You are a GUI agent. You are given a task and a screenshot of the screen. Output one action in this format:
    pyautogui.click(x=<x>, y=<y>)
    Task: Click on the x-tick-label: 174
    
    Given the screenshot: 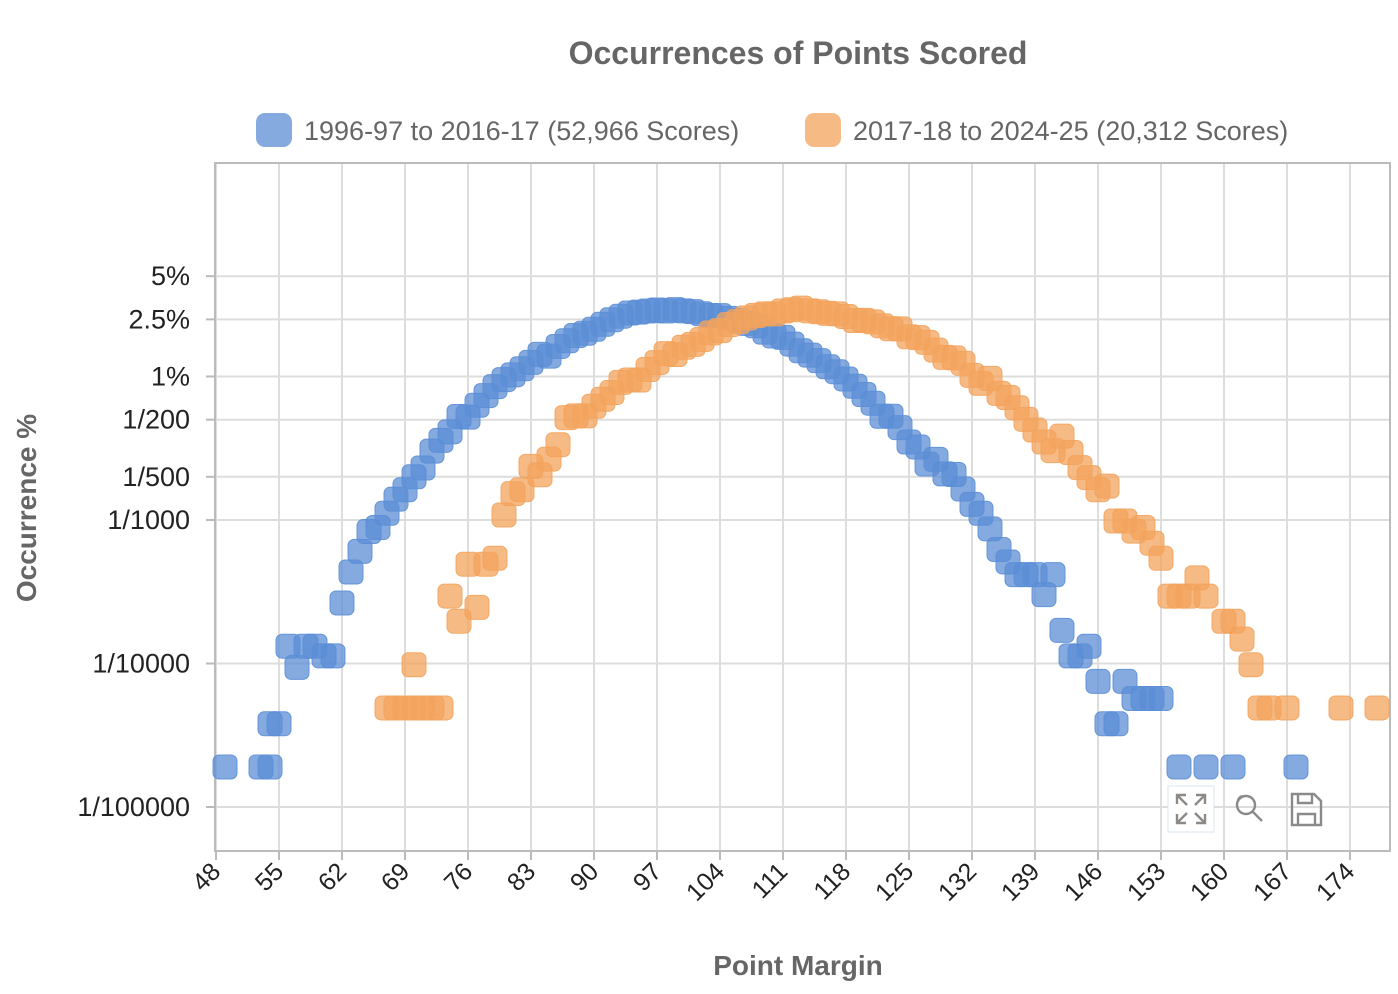 What is the action you would take?
    pyautogui.click(x=1335, y=881)
    